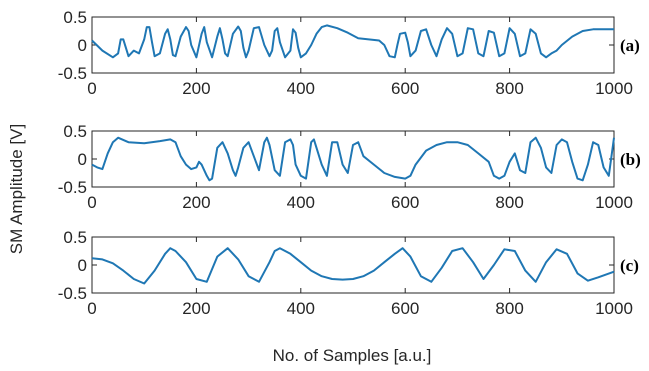 The height and width of the screenshot is (371, 649). What do you see at coordinates (353, 159) in the screenshot?
I see `series-line-b` at bounding box center [353, 159].